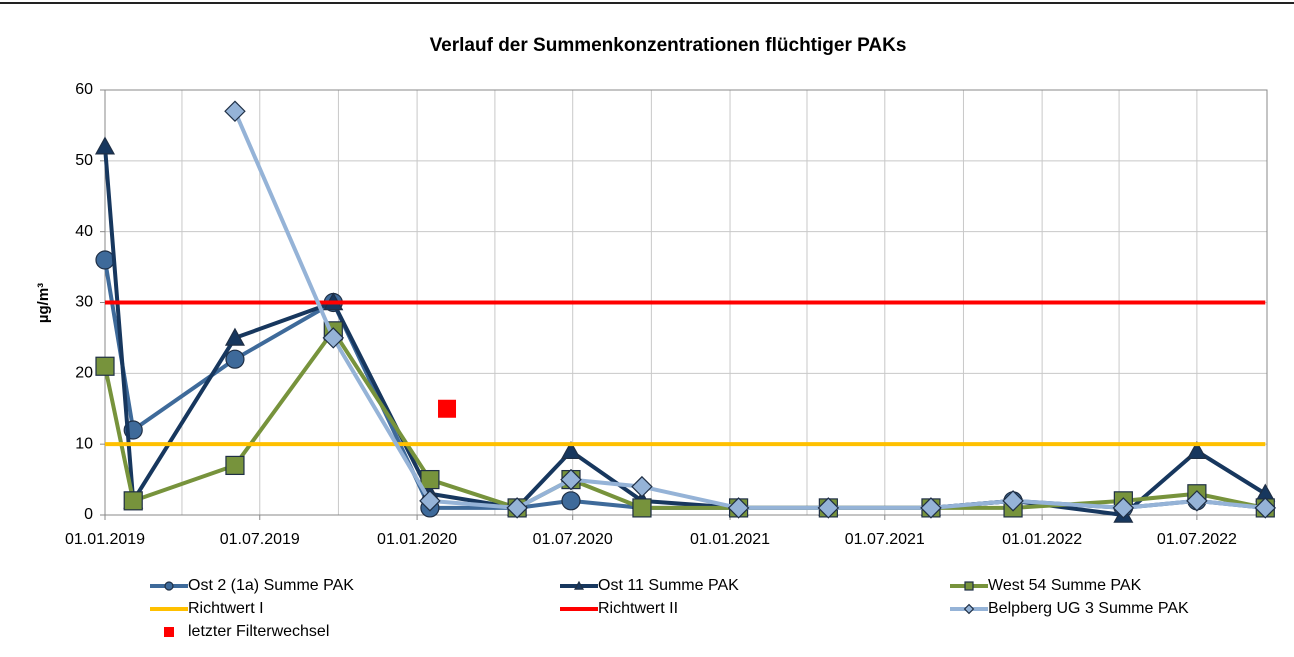 The image size is (1294, 657). What do you see at coordinates (84, 373) in the screenshot?
I see `y-tick-label: 20` at bounding box center [84, 373].